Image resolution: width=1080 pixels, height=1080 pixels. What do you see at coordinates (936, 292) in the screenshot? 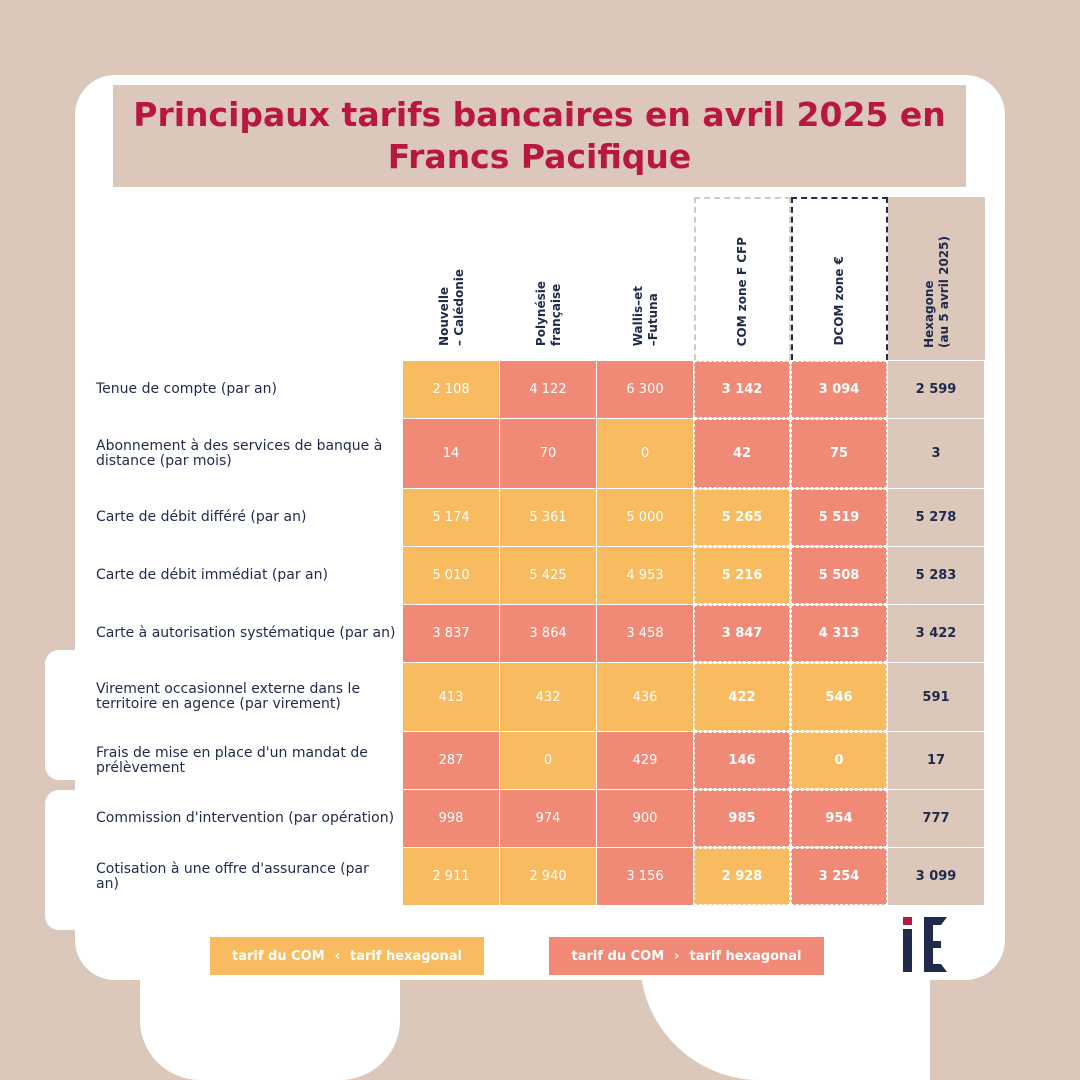
I see `column-header-label: Hexagone (au 5 avril 2025)` at bounding box center [936, 292].